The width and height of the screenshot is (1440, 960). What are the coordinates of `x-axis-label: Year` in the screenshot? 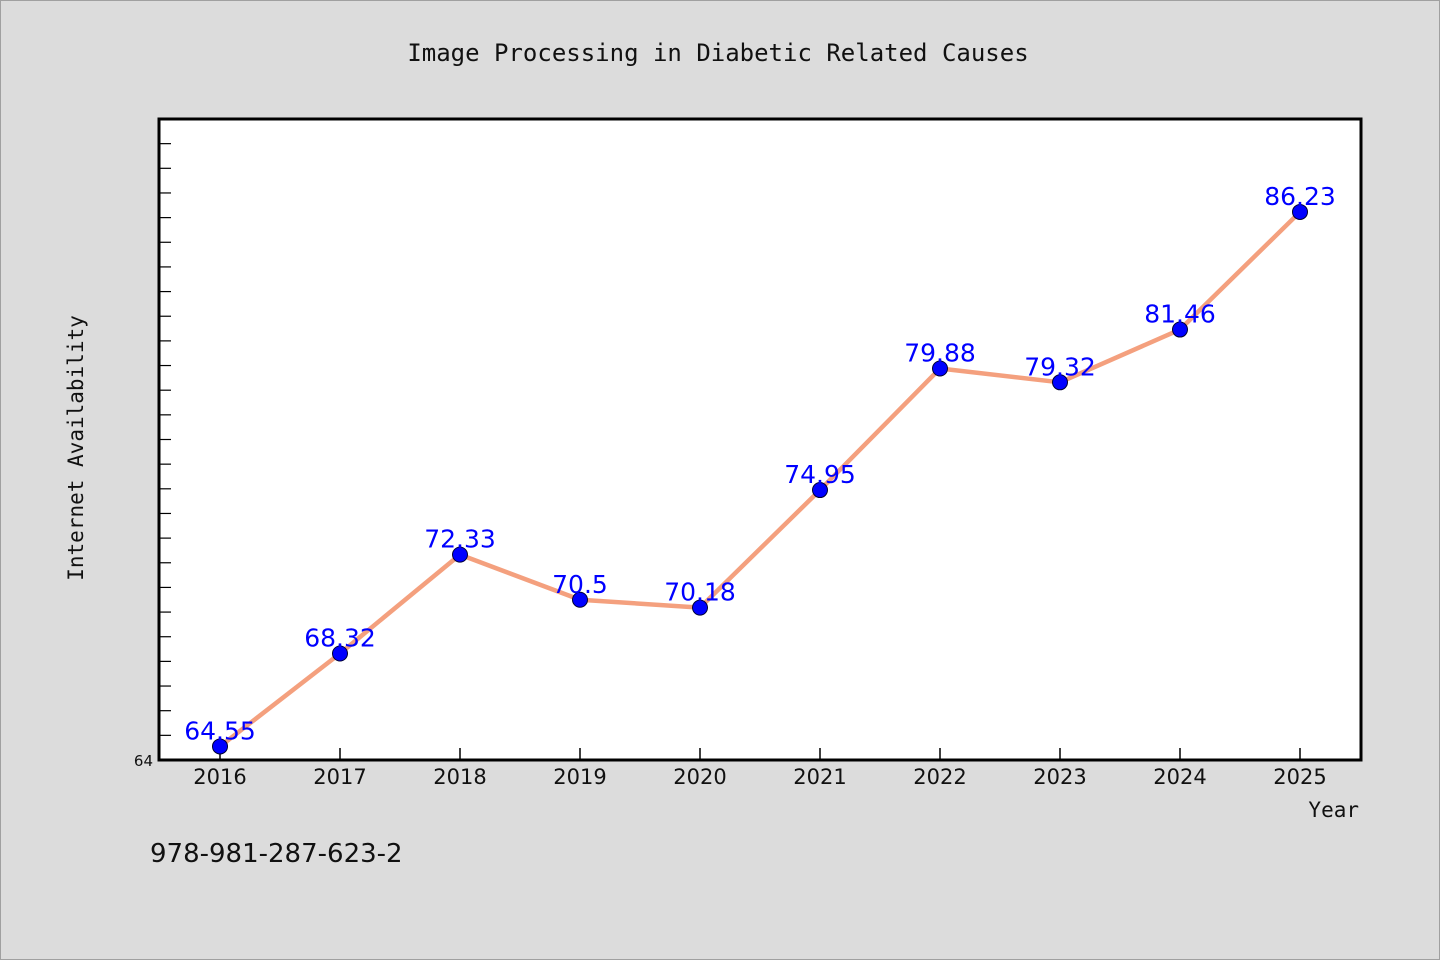 It's located at (1333, 810).